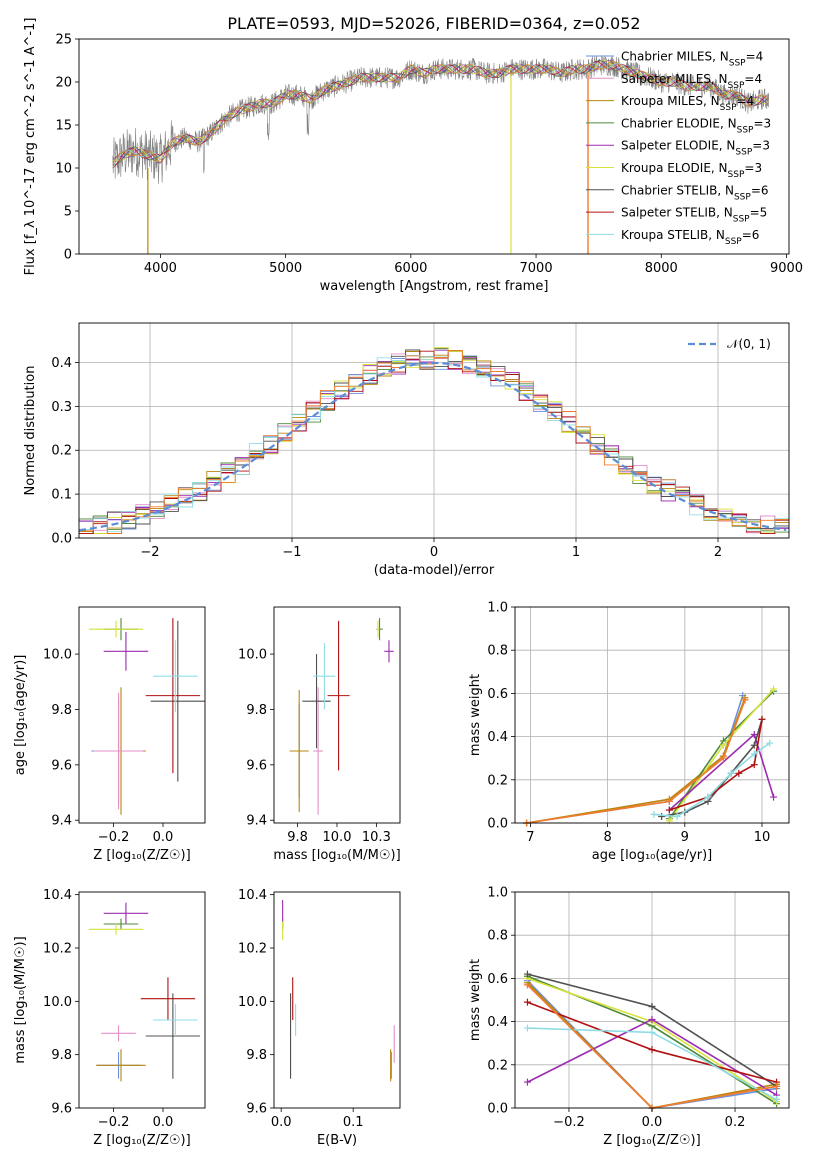  I want to click on y-tick-label: 20, so click(63, 83).